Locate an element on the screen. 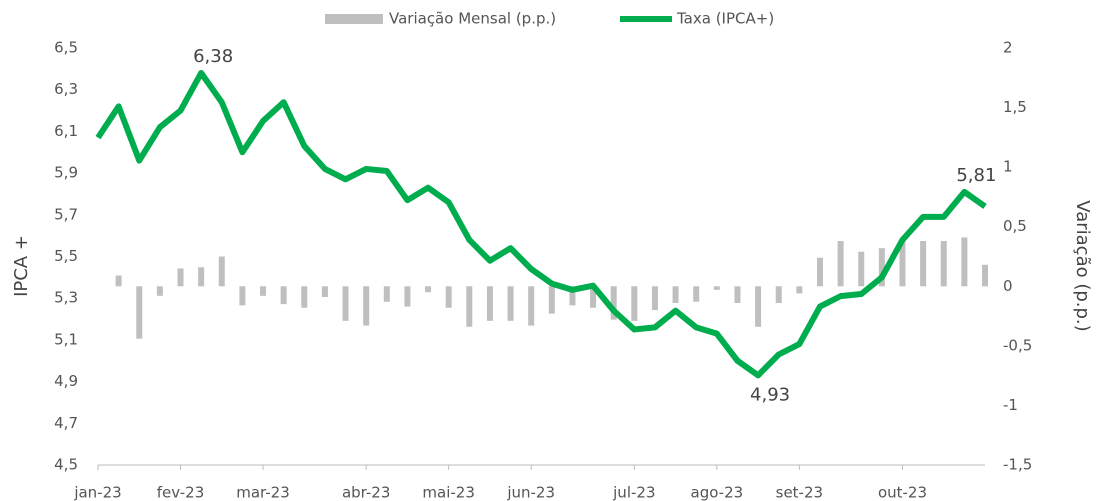 The width and height of the screenshot is (1107, 501). y-axis-label: IPCA + is located at coordinates (21, 266).